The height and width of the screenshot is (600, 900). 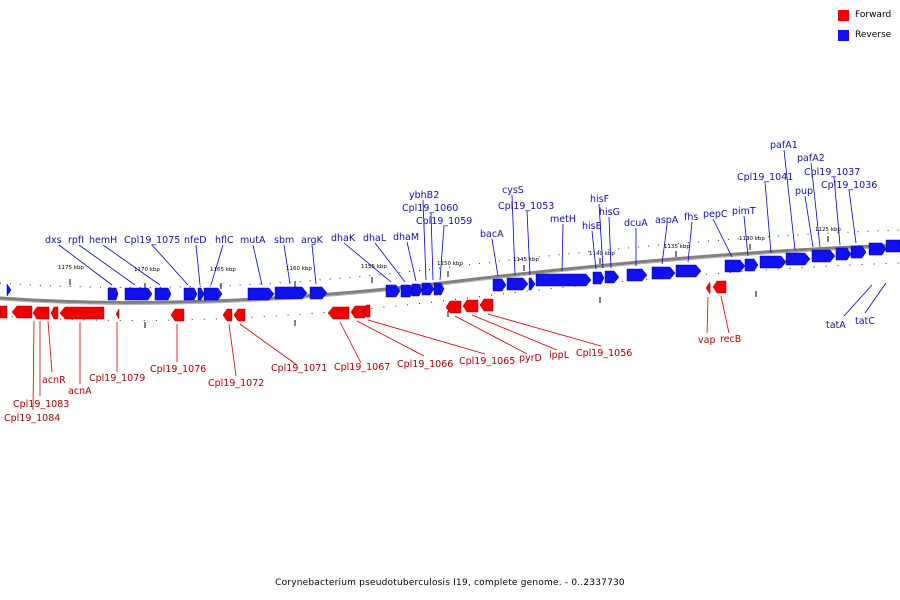 I want to click on gene-label-bacA: bacA, so click(x=492, y=234).